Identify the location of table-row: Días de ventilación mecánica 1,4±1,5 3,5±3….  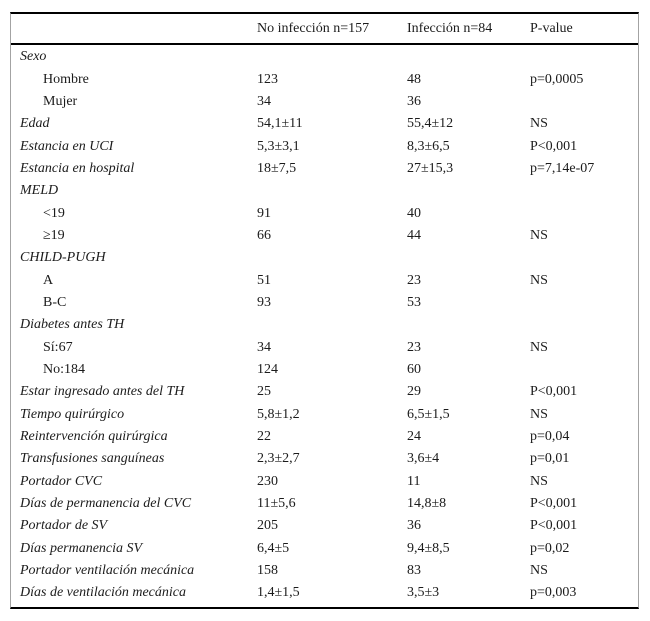
(324, 593).